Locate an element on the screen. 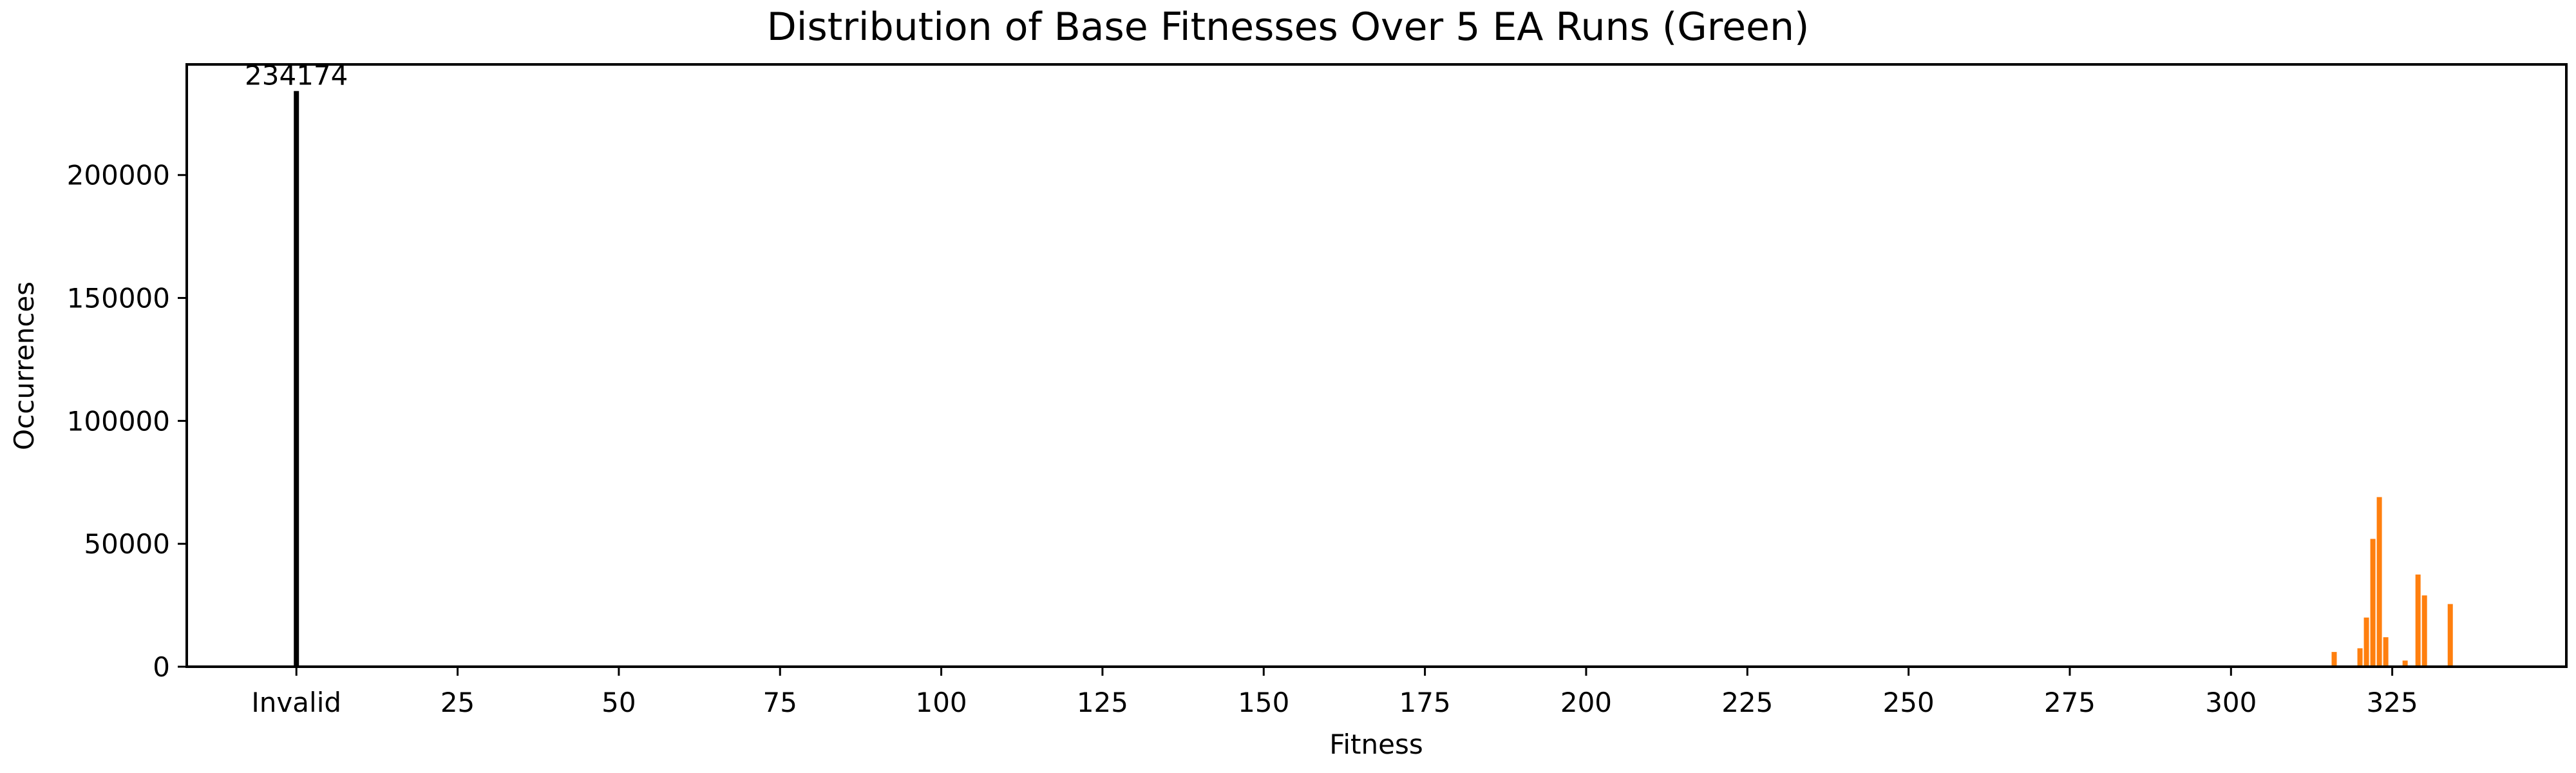 The image size is (2576, 773). x-tick-label: 225 is located at coordinates (1747, 702).